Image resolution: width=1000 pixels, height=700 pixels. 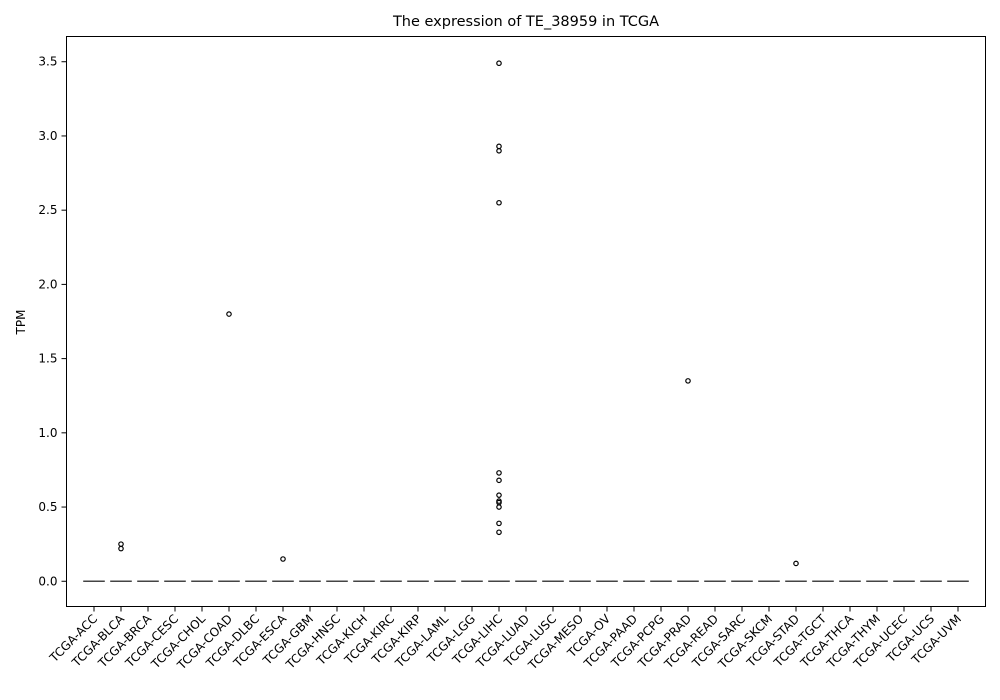 I want to click on chart-title: The expression of TE_38959 in TCGA, so click(x=525, y=22).